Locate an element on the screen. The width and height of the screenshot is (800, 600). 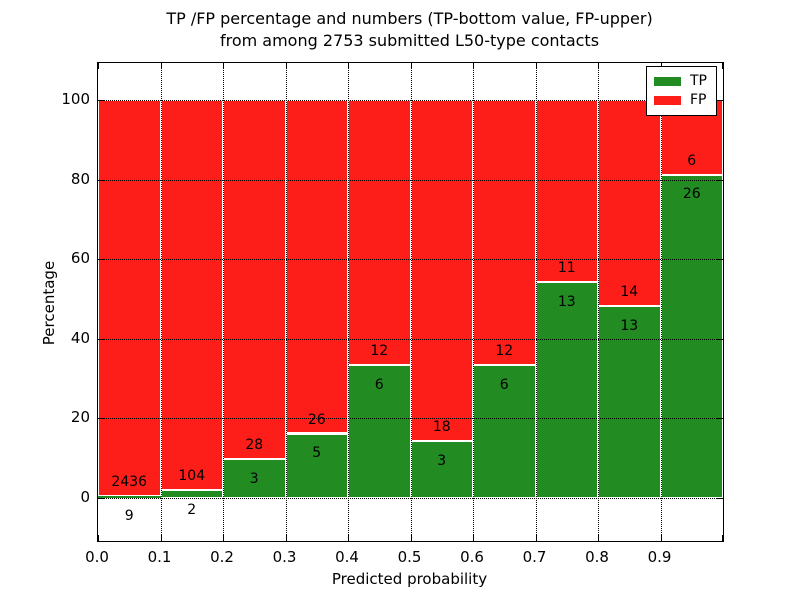
y-tick-label: 40 is located at coordinates (80, 337).